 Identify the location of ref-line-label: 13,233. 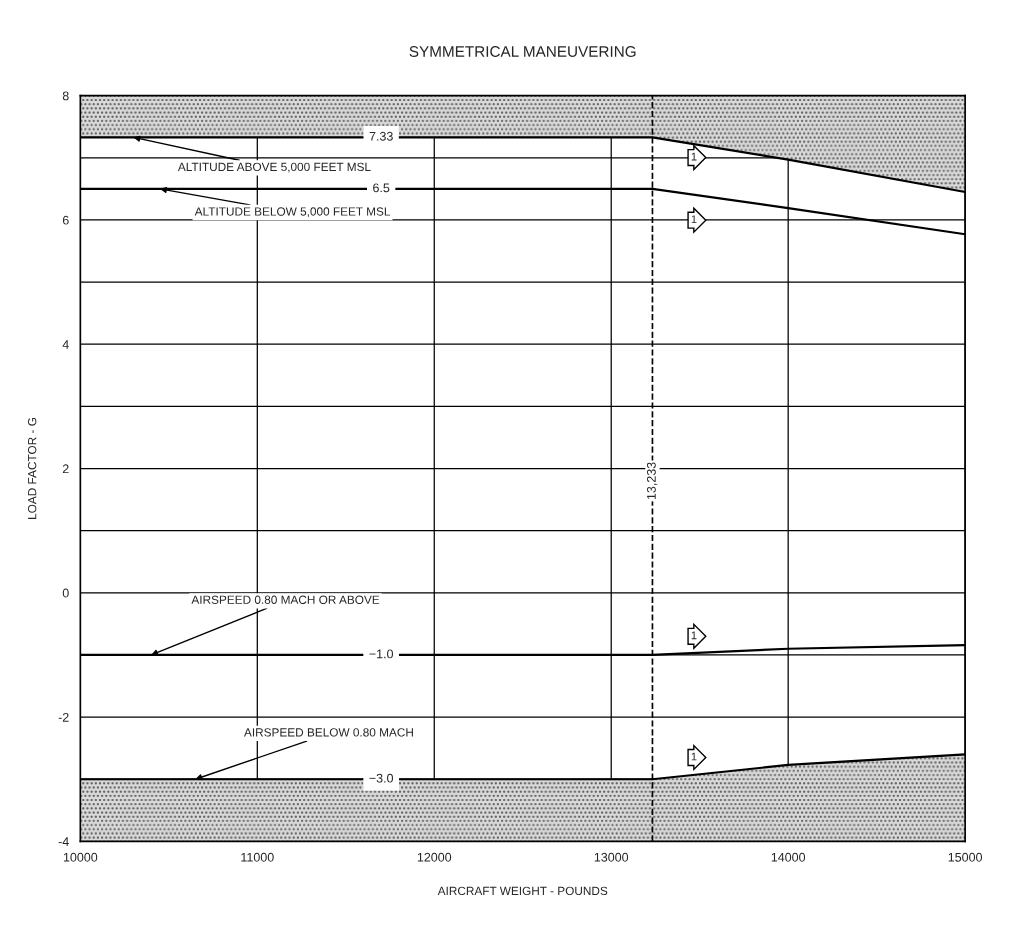
(652, 481).